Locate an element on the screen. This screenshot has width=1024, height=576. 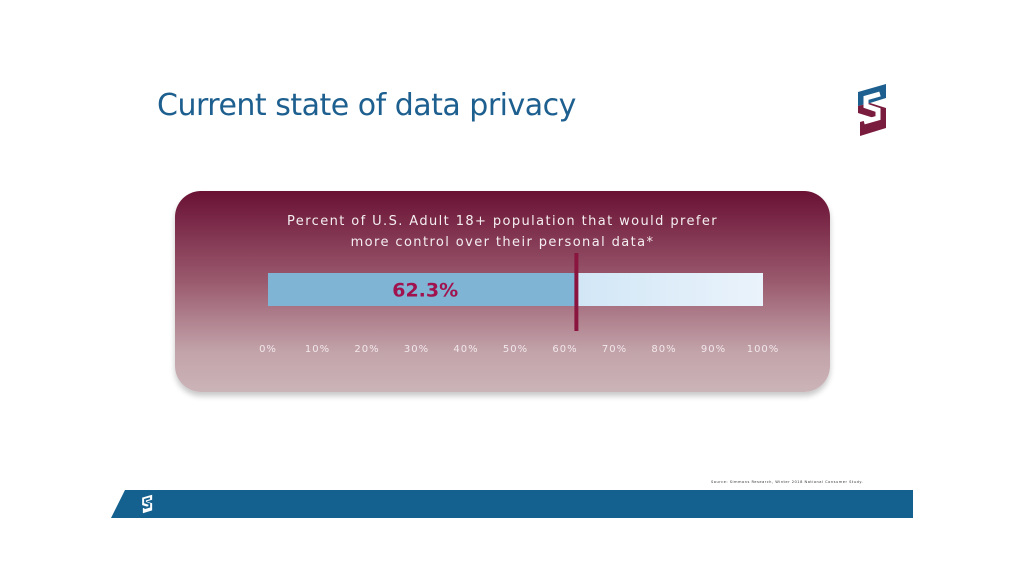
brand-logo-icon is located at coordinates (872, 110).